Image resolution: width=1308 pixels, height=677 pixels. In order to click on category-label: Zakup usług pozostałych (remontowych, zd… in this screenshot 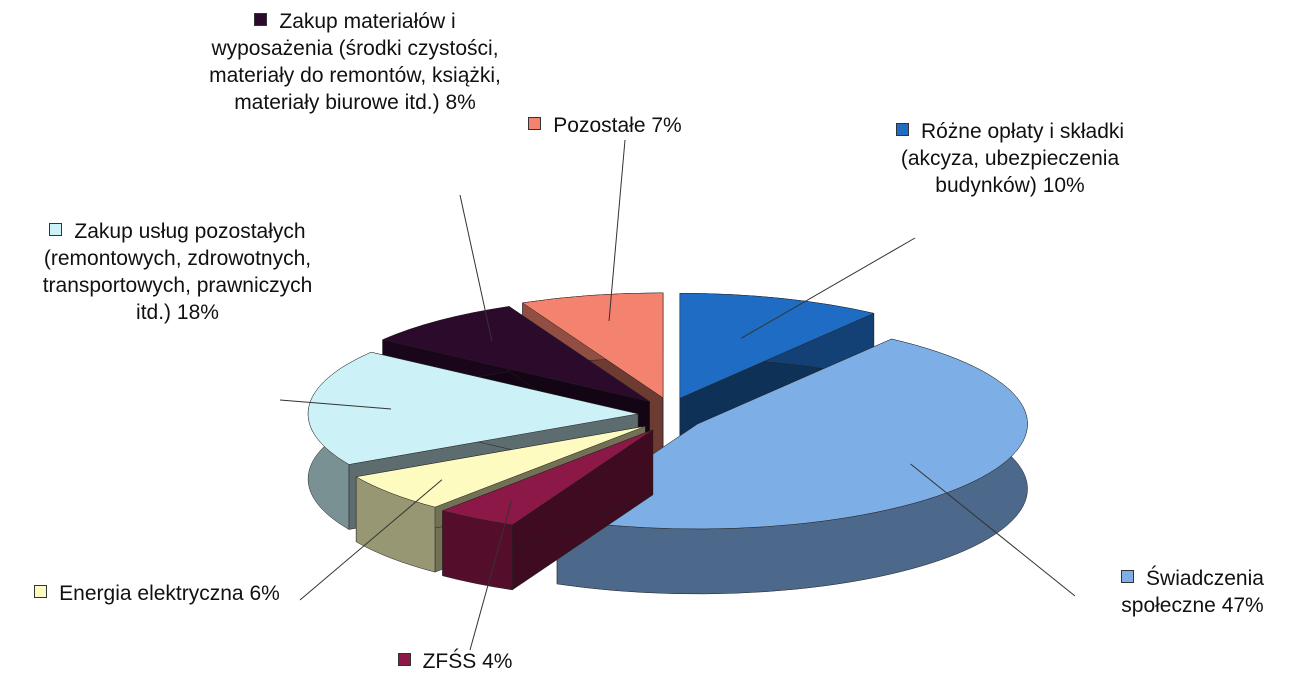, I will do `click(177, 272)`.